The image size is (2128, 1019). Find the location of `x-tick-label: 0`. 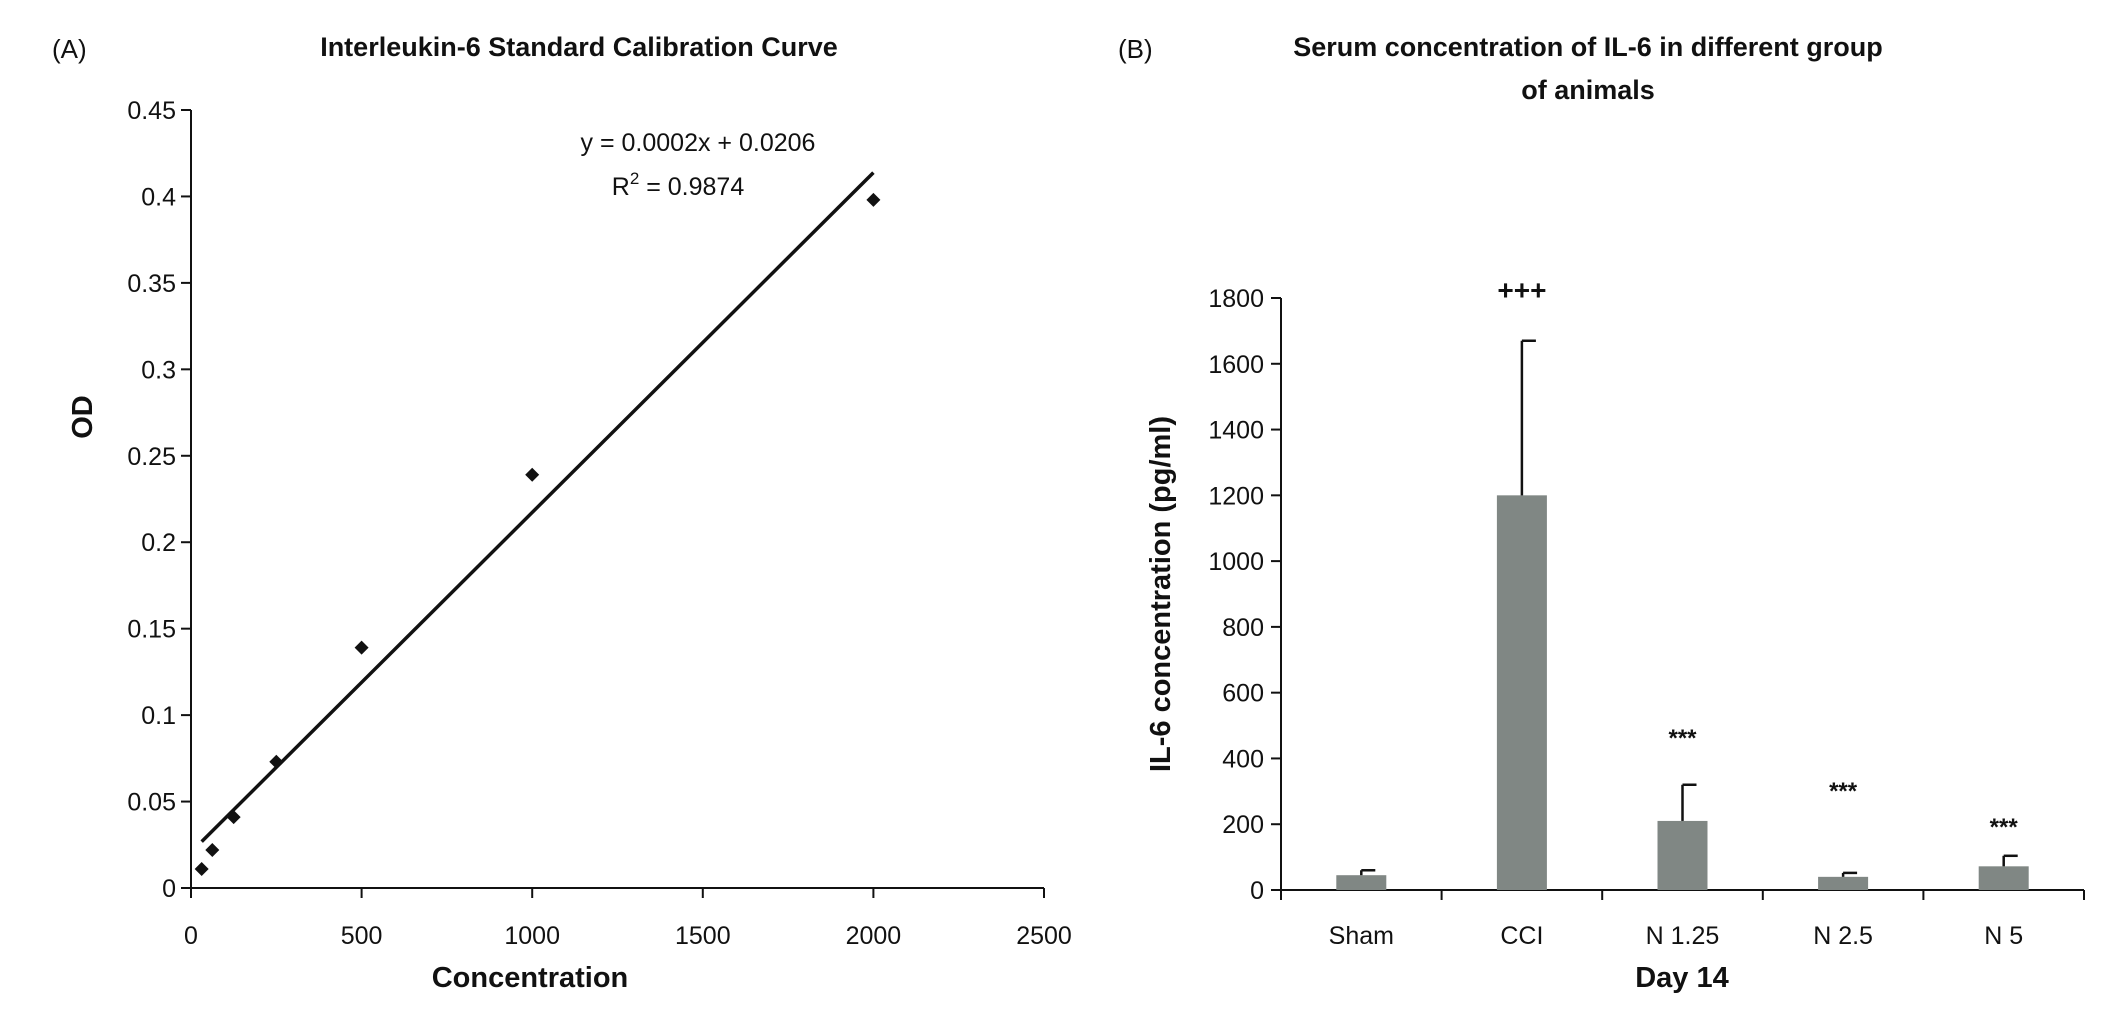

x-tick-label: 0 is located at coordinates (191, 936).